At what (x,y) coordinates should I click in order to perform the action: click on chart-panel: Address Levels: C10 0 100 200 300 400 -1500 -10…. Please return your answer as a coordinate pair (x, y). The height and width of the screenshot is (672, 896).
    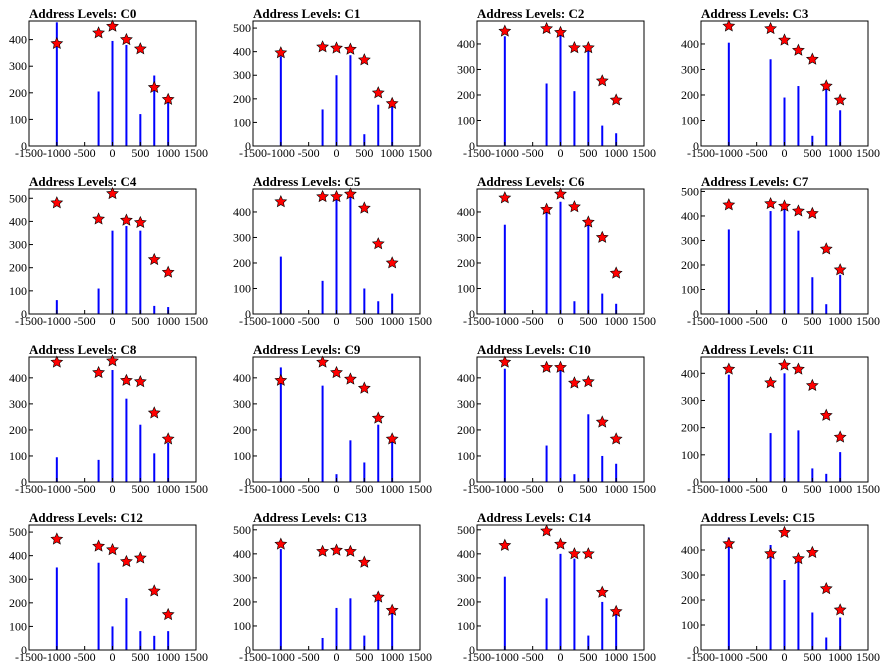
    Looking at the image, I should click on (556, 419).